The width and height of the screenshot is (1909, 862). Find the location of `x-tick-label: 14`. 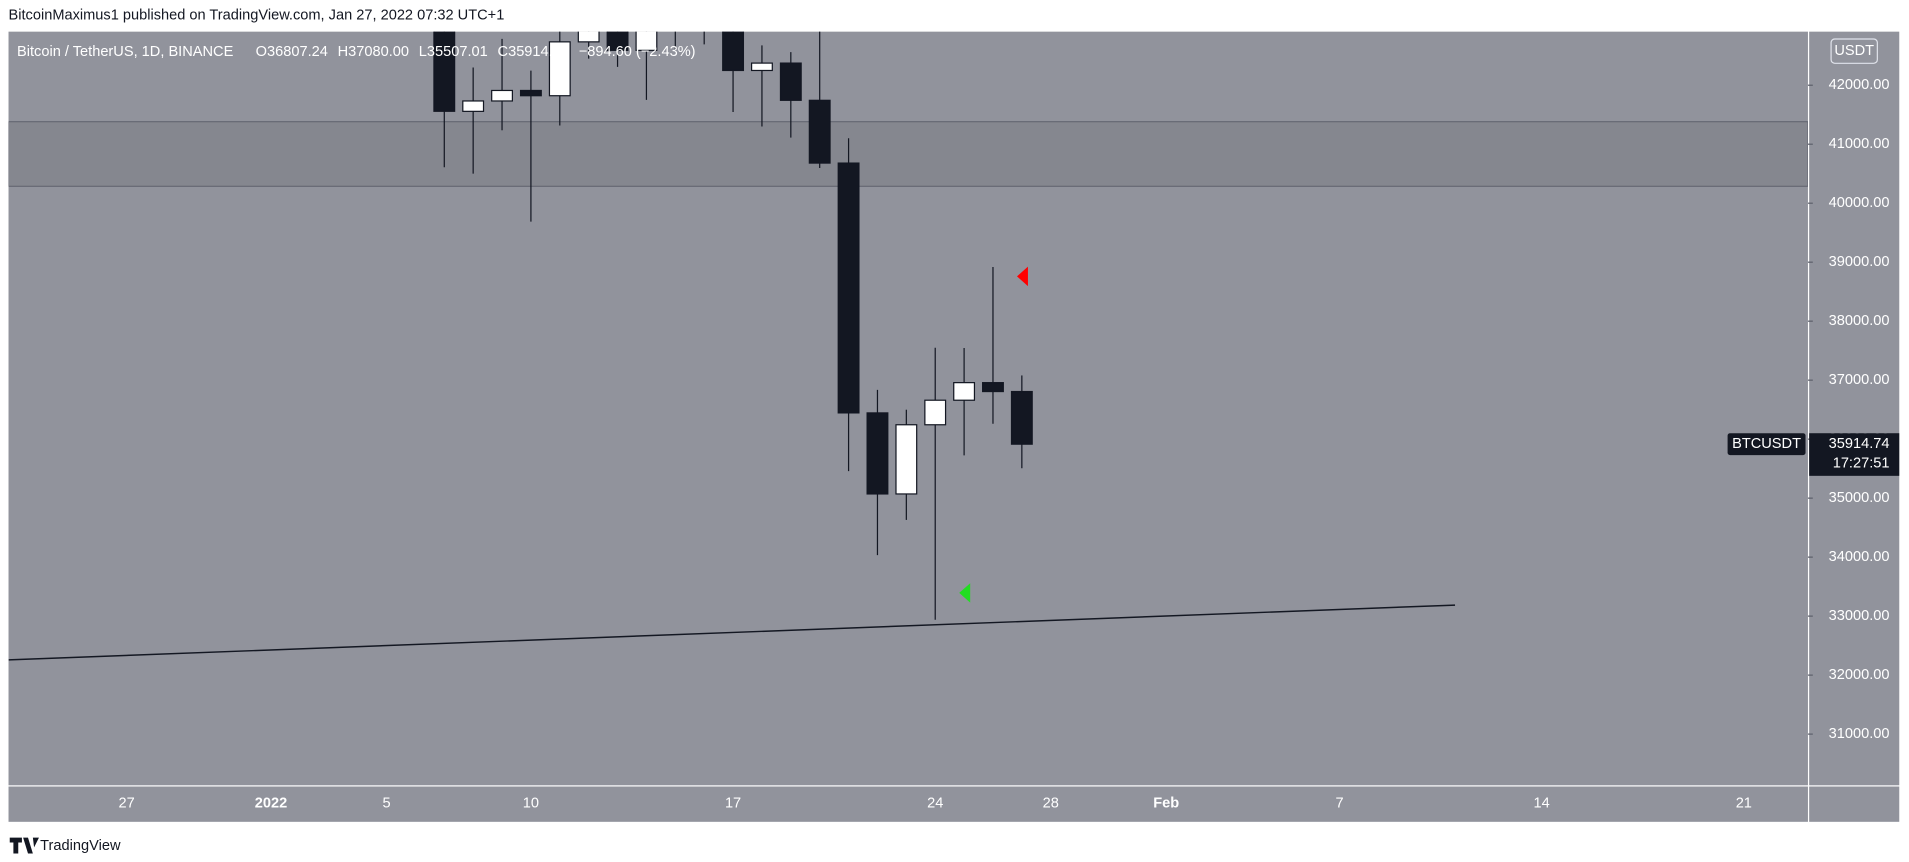

x-tick-label: 14 is located at coordinates (1542, 803).